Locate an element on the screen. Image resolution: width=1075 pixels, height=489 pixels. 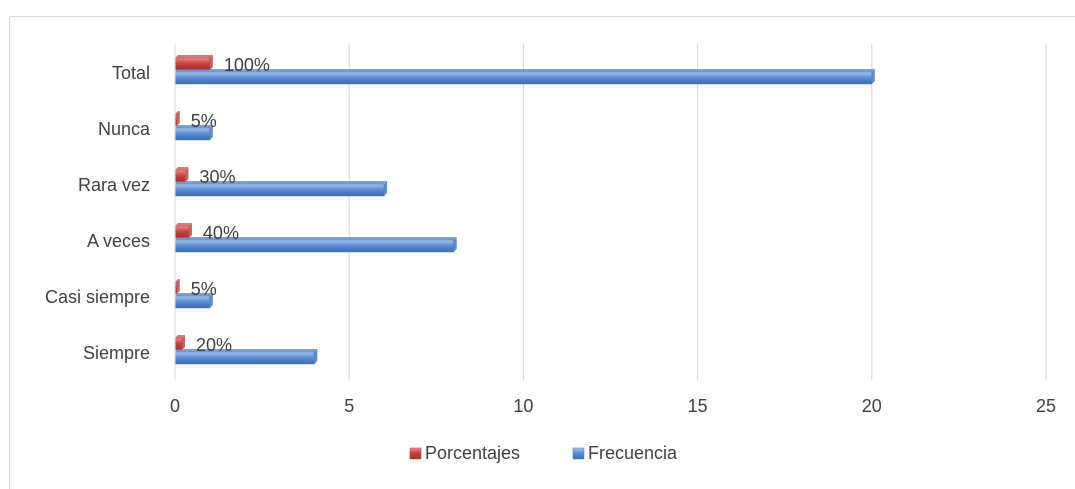
legend-label: Frecuencia is located at coordinates (633, 453).